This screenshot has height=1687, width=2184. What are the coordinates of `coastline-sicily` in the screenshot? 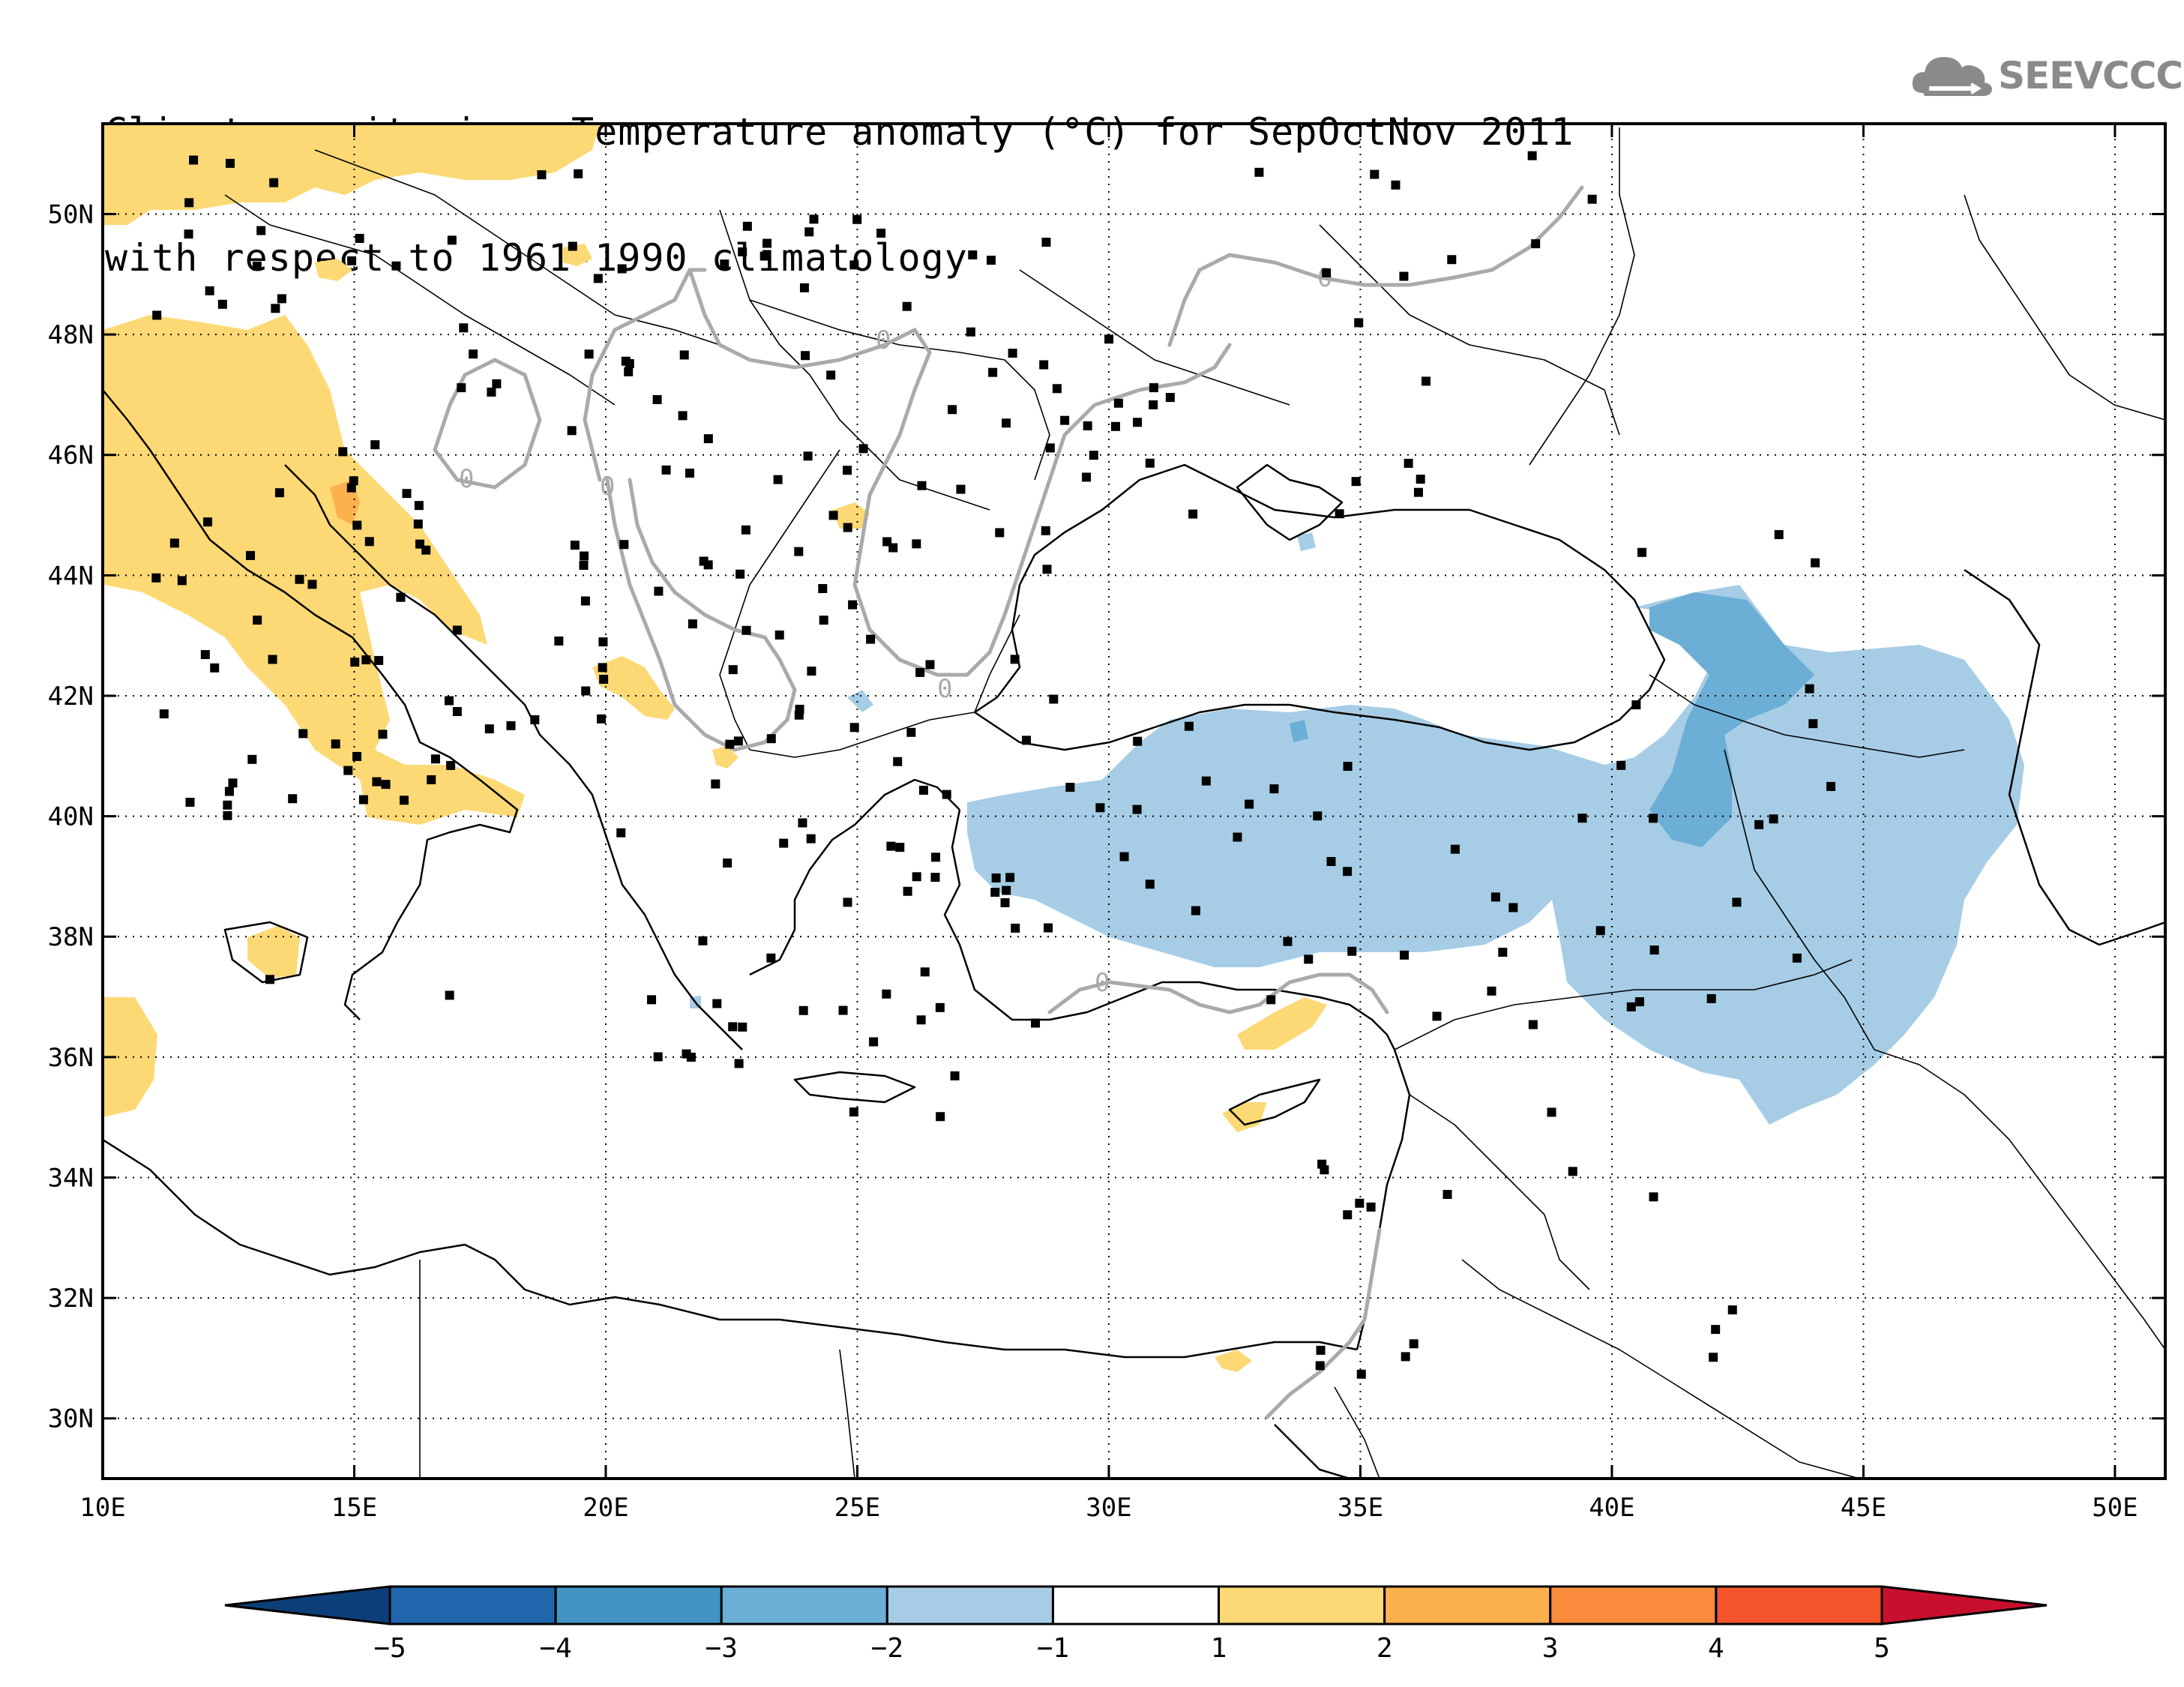 It's located at (266, 952).